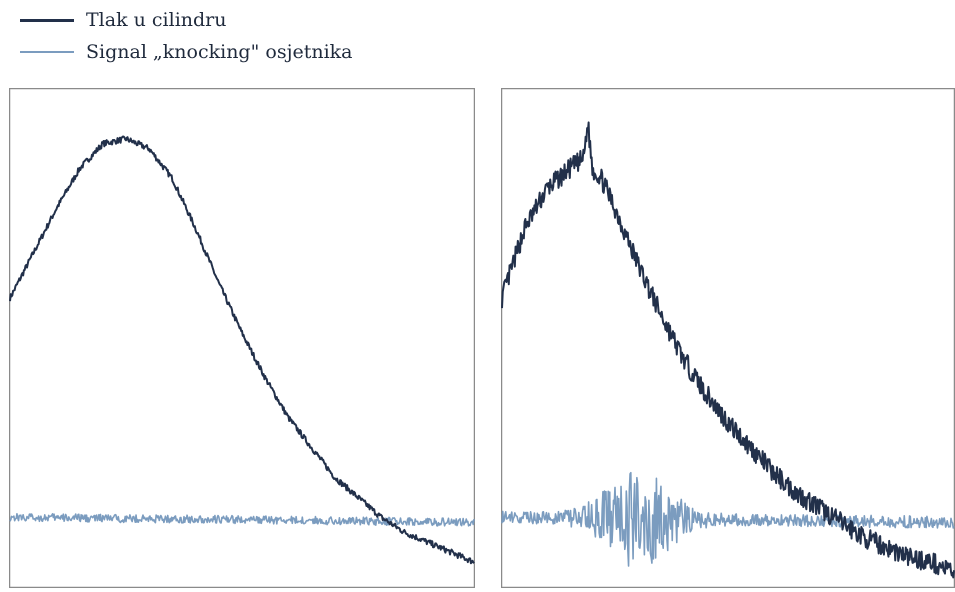 The height and width of the screenshot is (592, 955). Describe the element at coordinates (156, 20) in the screenshot. I see `legend-label-pressure: Tlak u cilindru` at that location.